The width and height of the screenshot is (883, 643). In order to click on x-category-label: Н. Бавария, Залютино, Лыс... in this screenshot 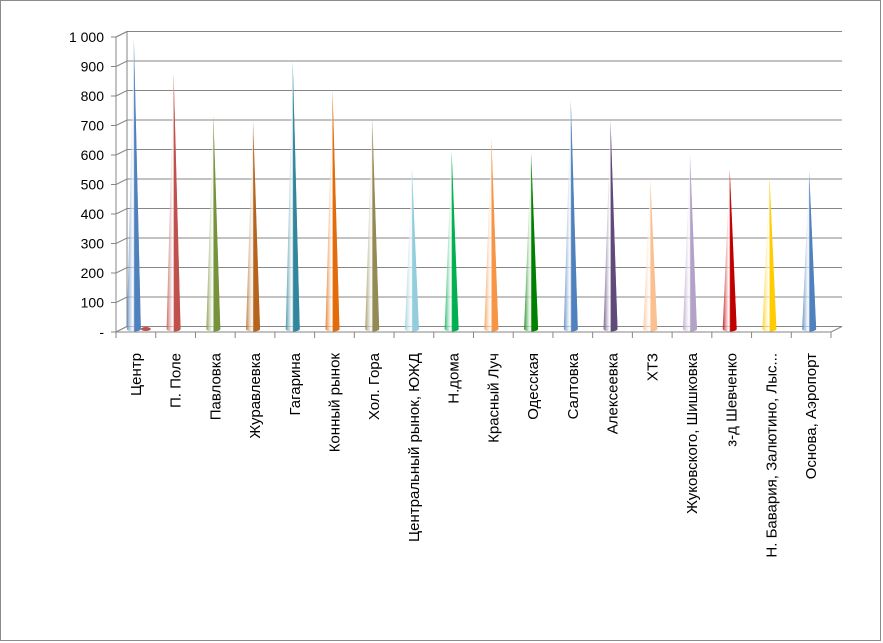, I will do `click(771, 455)`.